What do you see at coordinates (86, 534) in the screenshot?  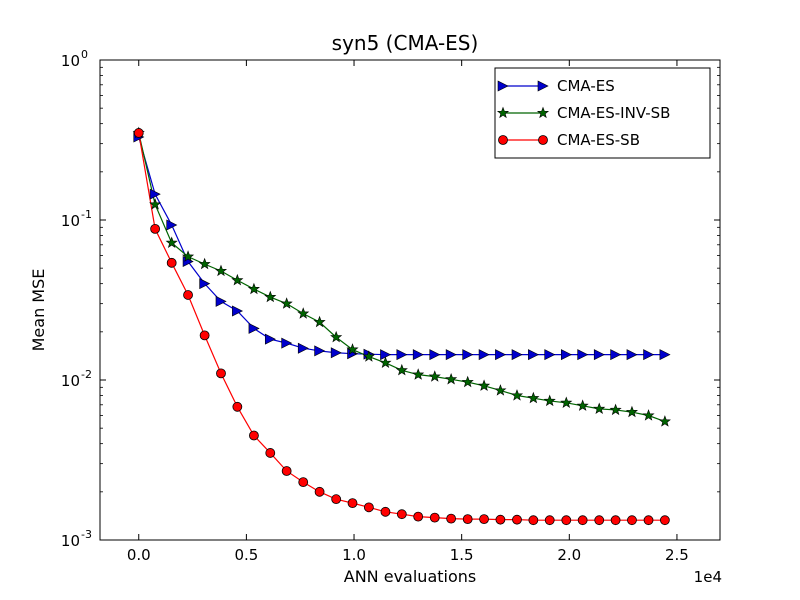 I see `y-tick-exponent: -3` at bounding box center [86, 534].